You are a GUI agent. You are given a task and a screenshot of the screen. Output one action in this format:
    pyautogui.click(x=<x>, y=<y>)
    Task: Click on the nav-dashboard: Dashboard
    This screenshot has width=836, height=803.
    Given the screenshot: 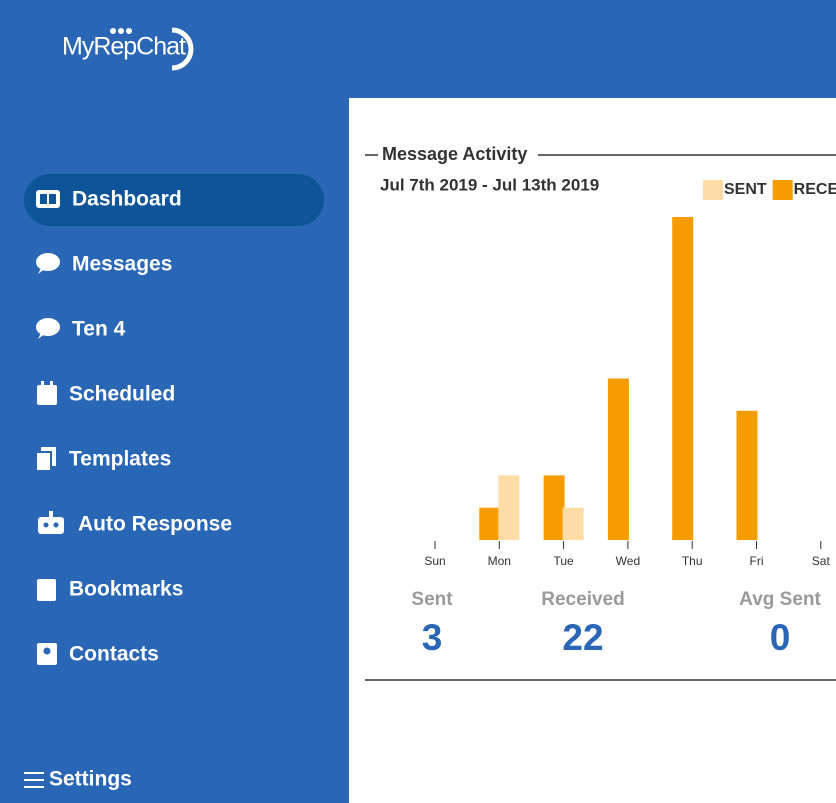 What is the action you would take?
    pyautogui.click(x=109, y=199)
    